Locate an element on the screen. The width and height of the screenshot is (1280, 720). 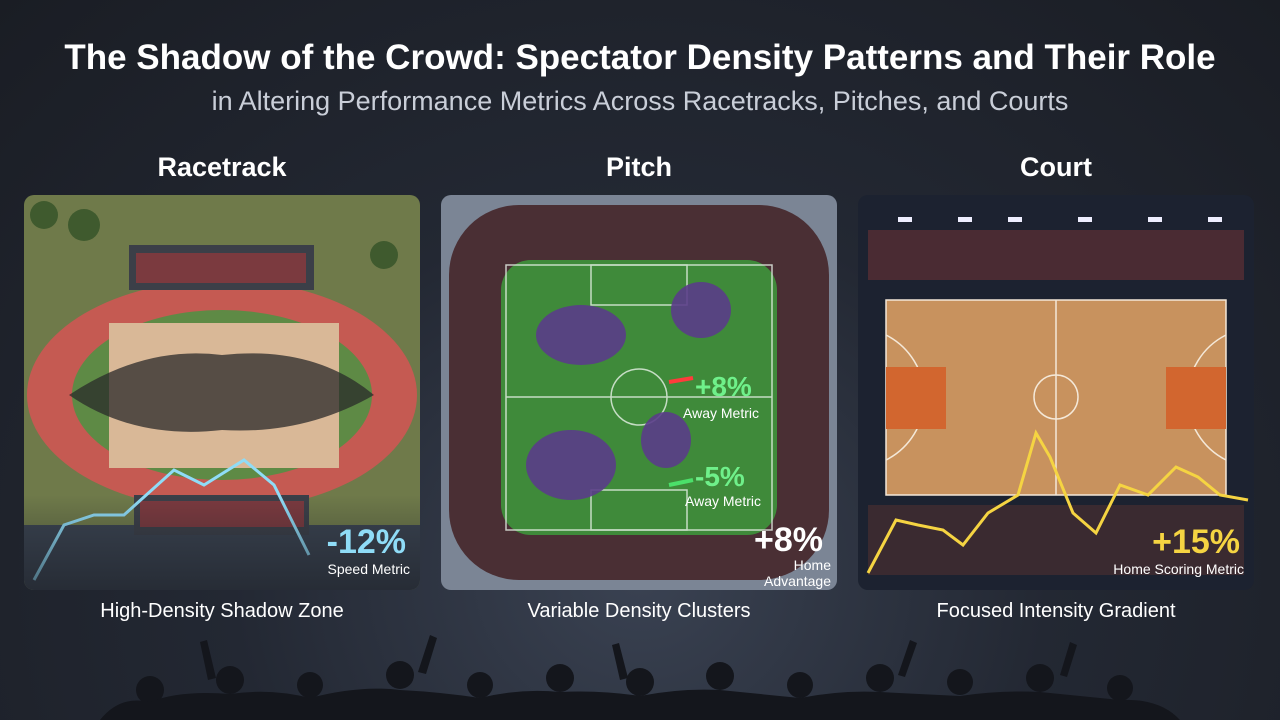
panel-caption: Variable Density Clusters is located at coordinates (639, 611).